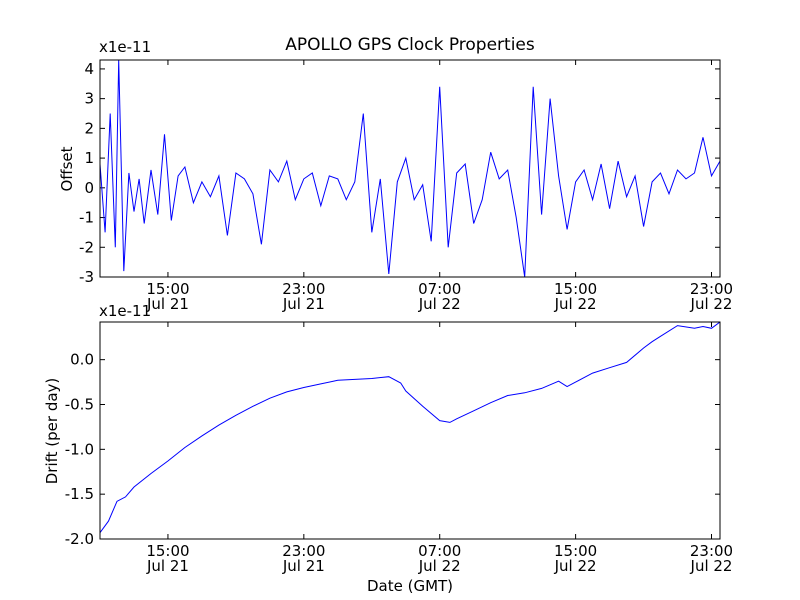 The image size is (800, 600). Describe the element at coordinates (86, 247) in the screenshot. I see `y-tick-label: -2` at that location.